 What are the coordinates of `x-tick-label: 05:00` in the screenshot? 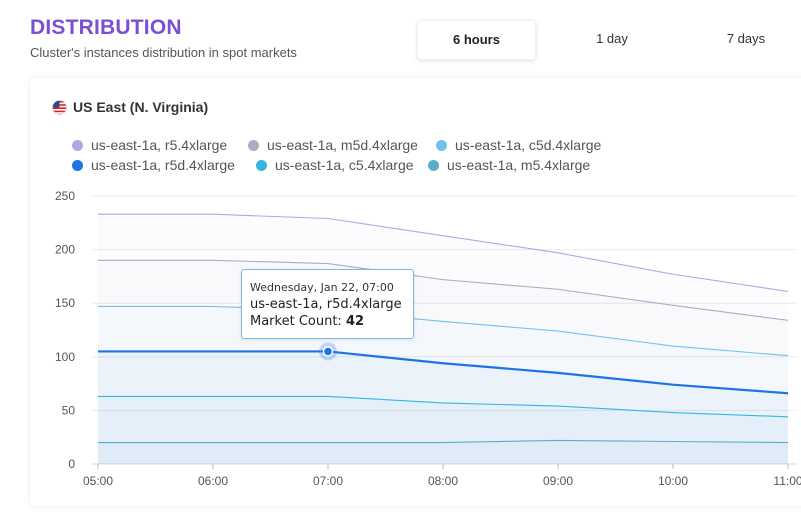 It's located at (98, 481).